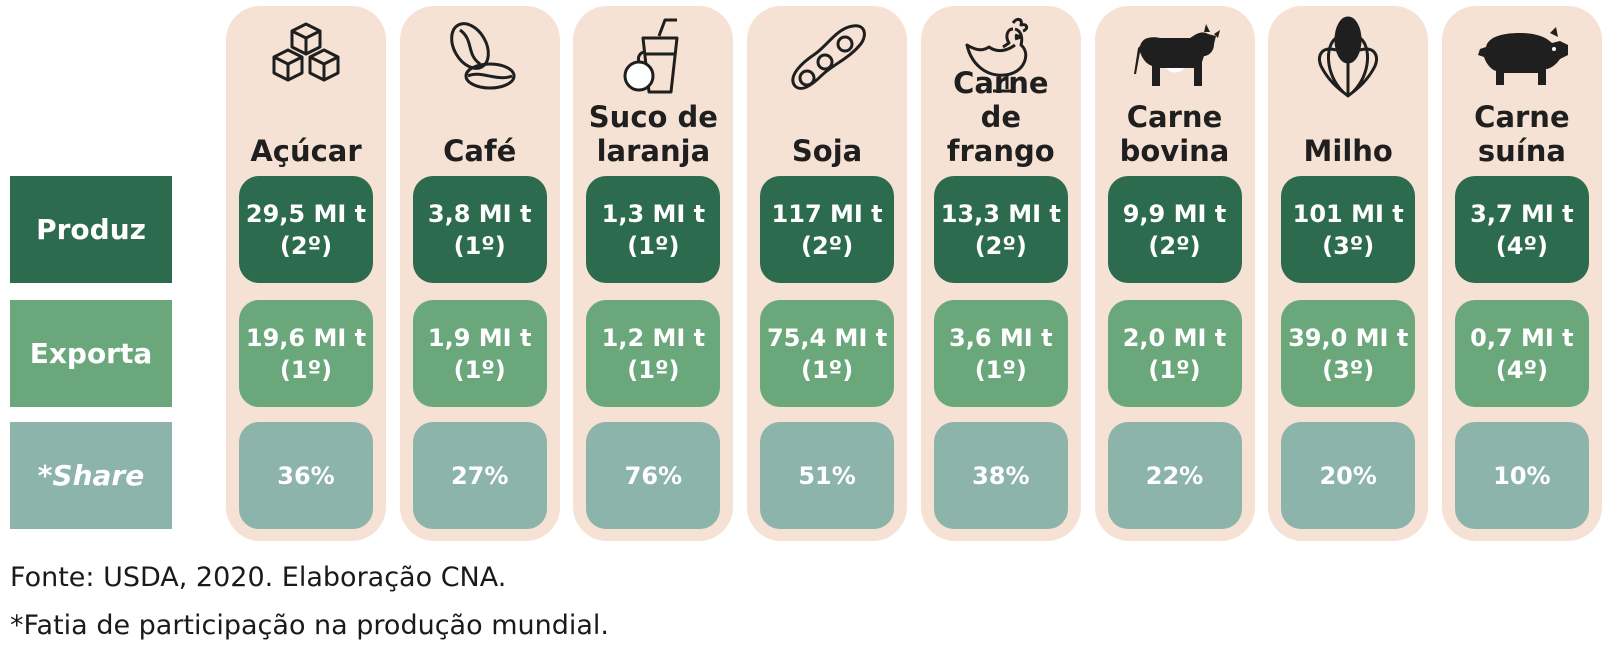 The height and width of the screenshot is (653, 1622). What do you see at coordinates (827, 337) in the screenshot?
I see `exporta-cell-value: 75,4 MI t` at bounding box center [827, 337].